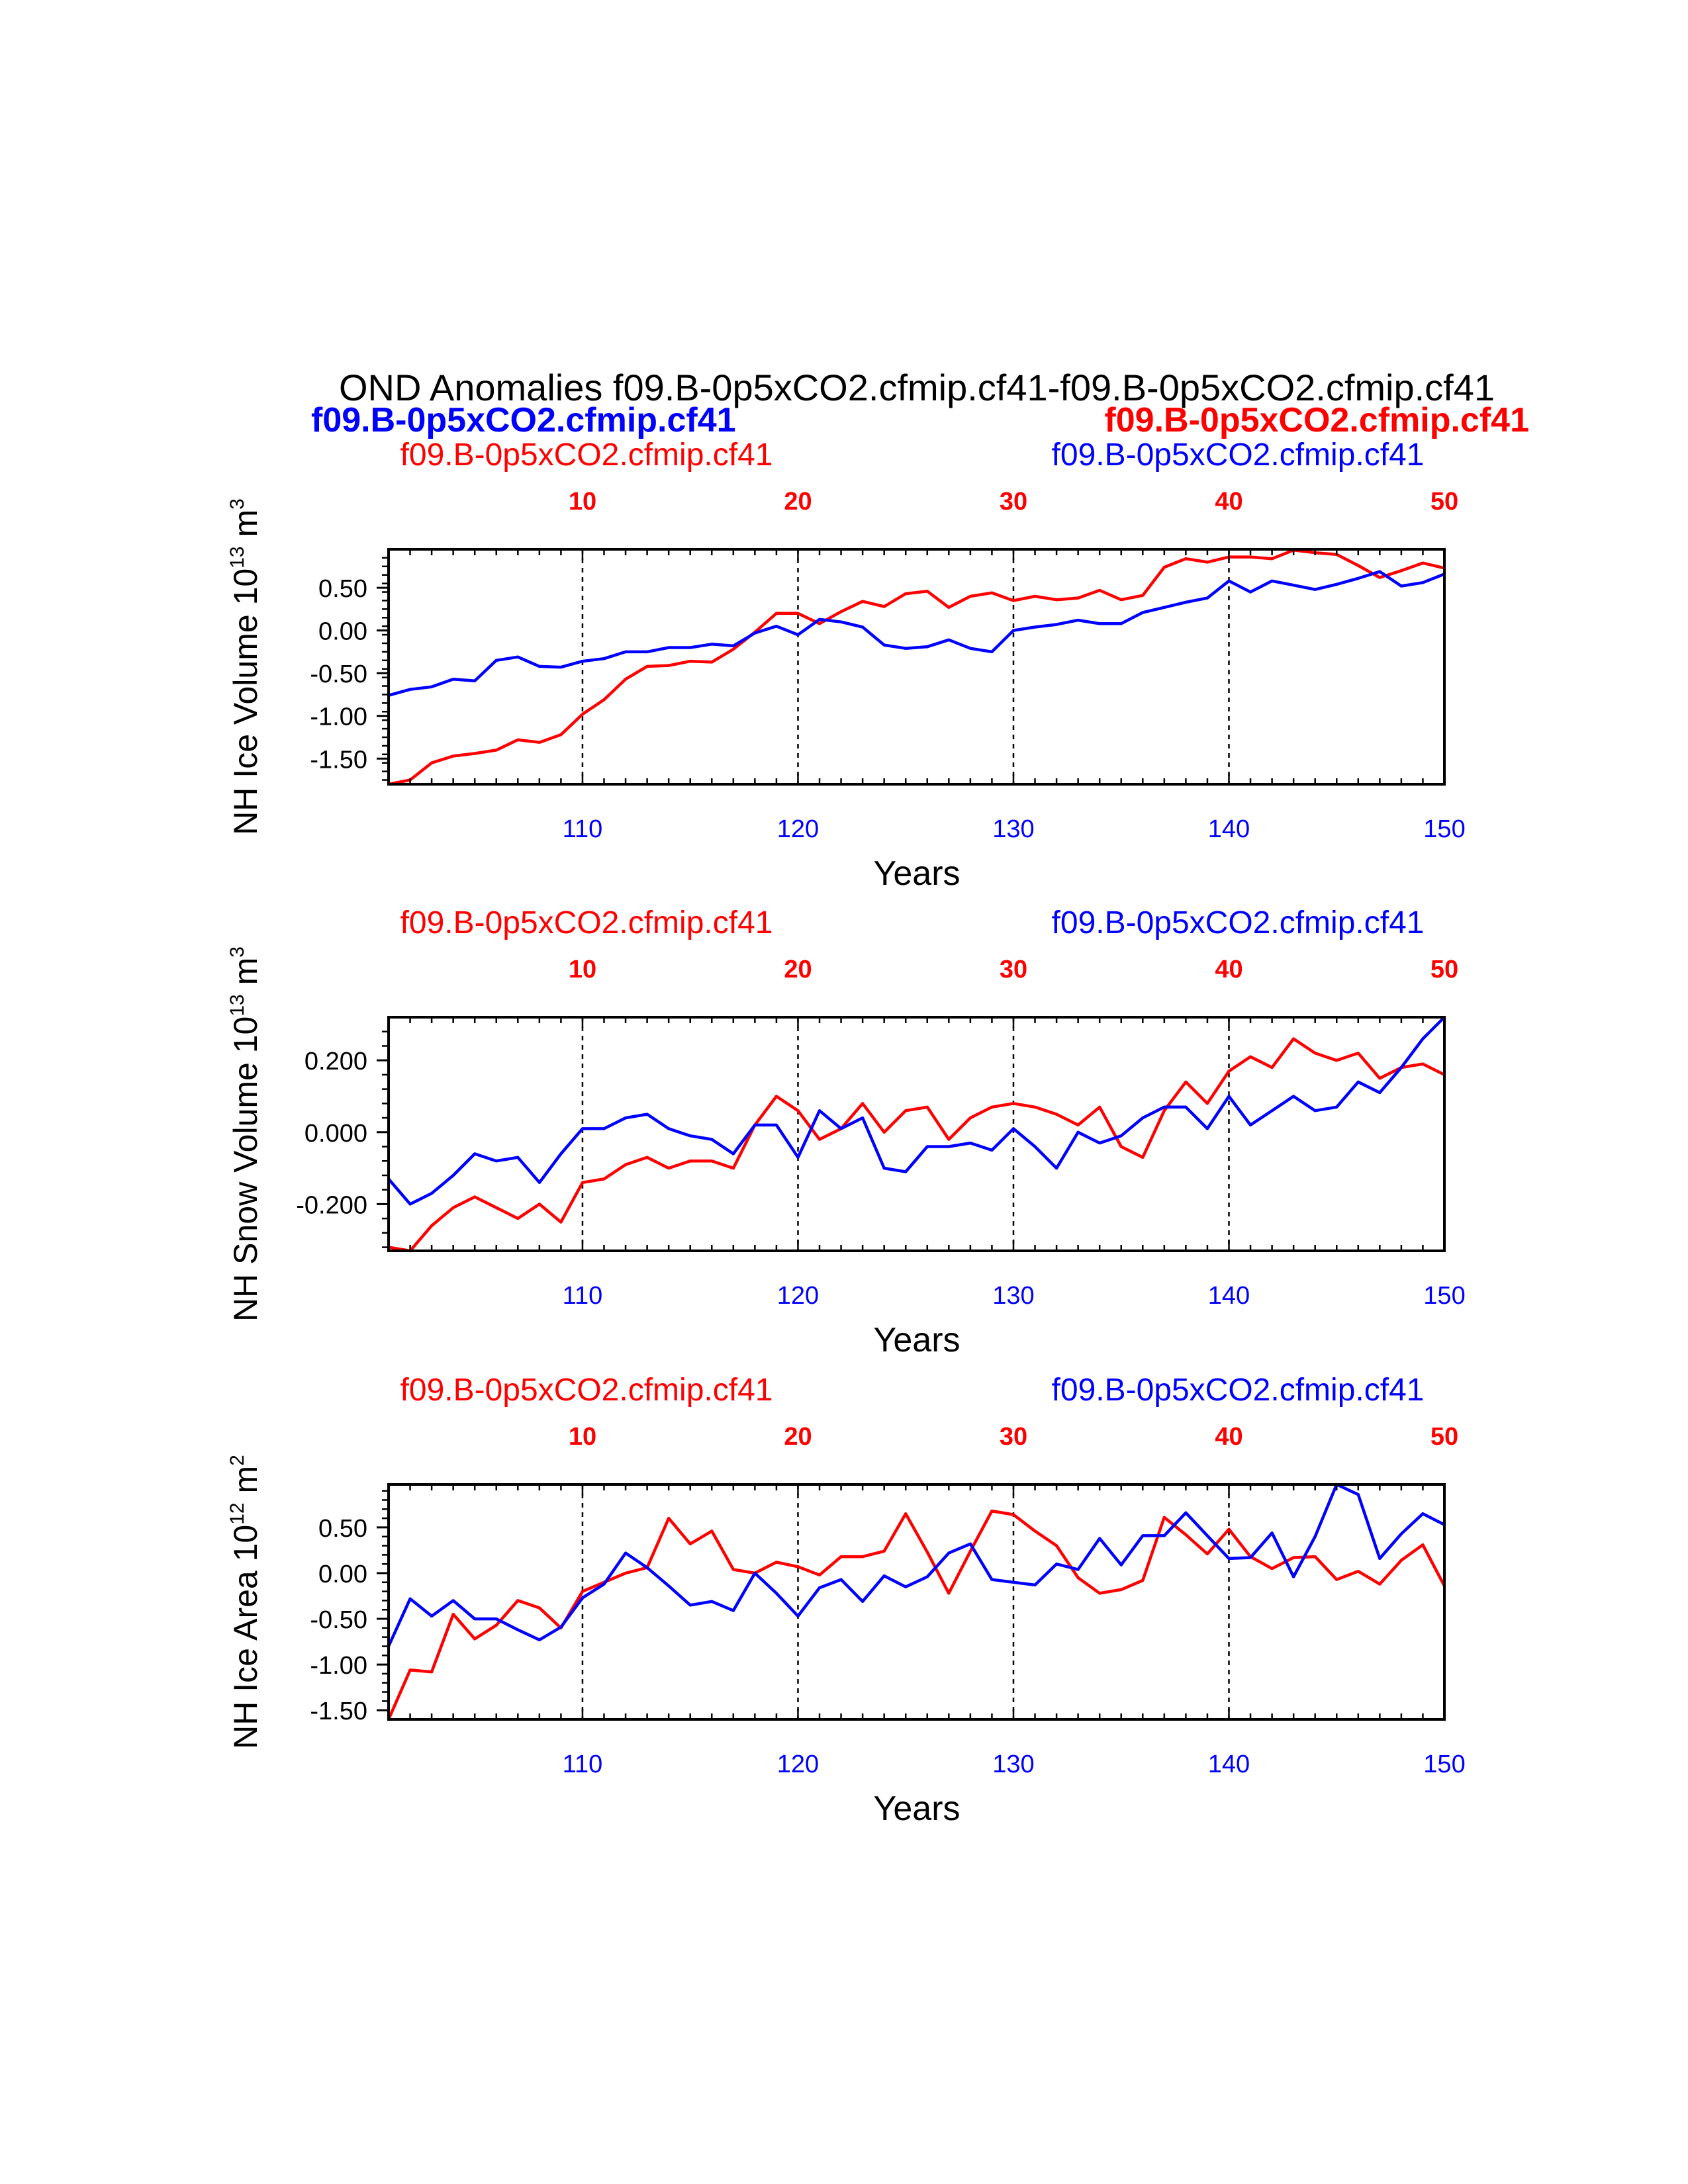  What do you see at coordinates (245, 666) in the screenshot?
I see `y-axis-label: NH Ice Volume 1013 m3` at bounding box center [245, 666].